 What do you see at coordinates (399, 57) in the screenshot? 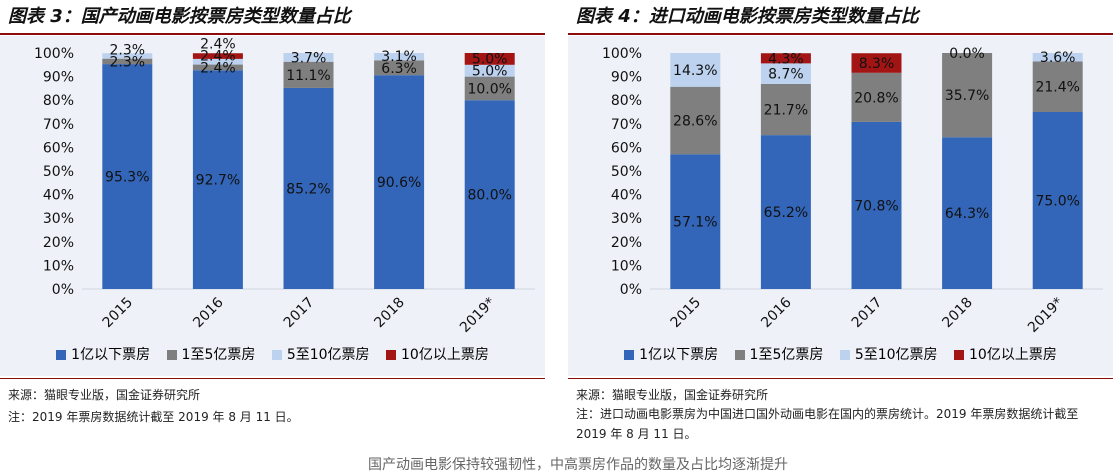
I see `data-label: 3.1%` at bounding box center [399, 57].